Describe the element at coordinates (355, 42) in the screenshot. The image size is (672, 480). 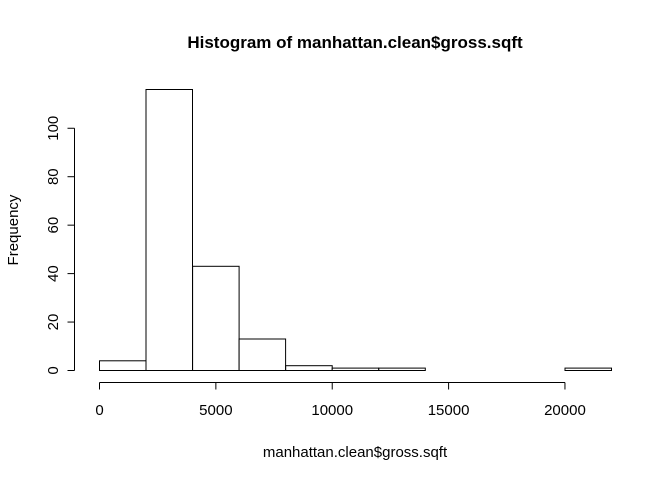
I see `chart-title: Histogram of manhattan.clean$gross.sqft` at that location.